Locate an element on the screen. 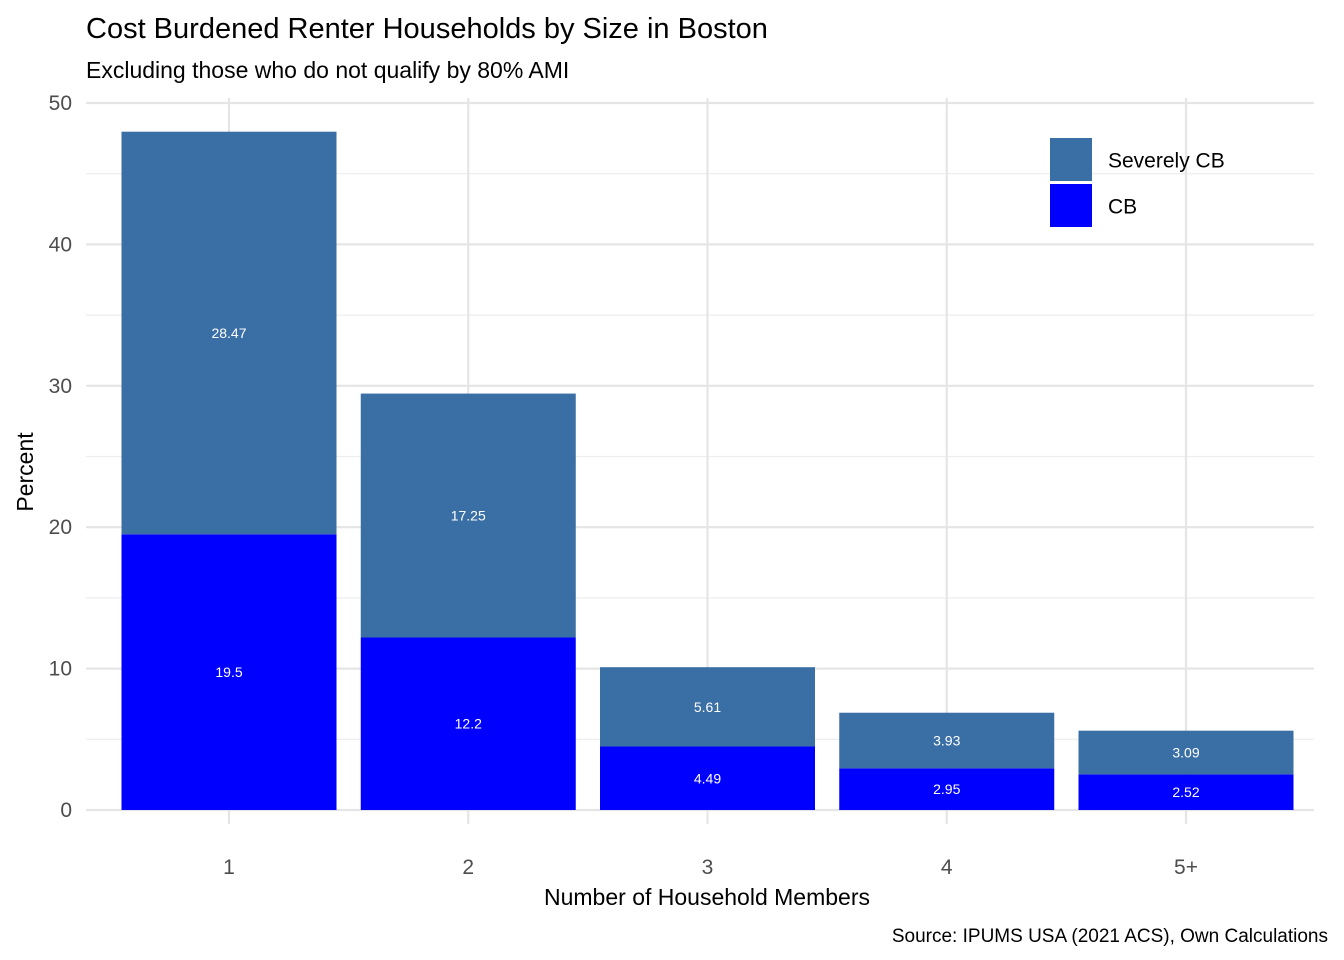 The image size is (1344, 960). x-tick-label: 3 is located at coordinates (708, 867).